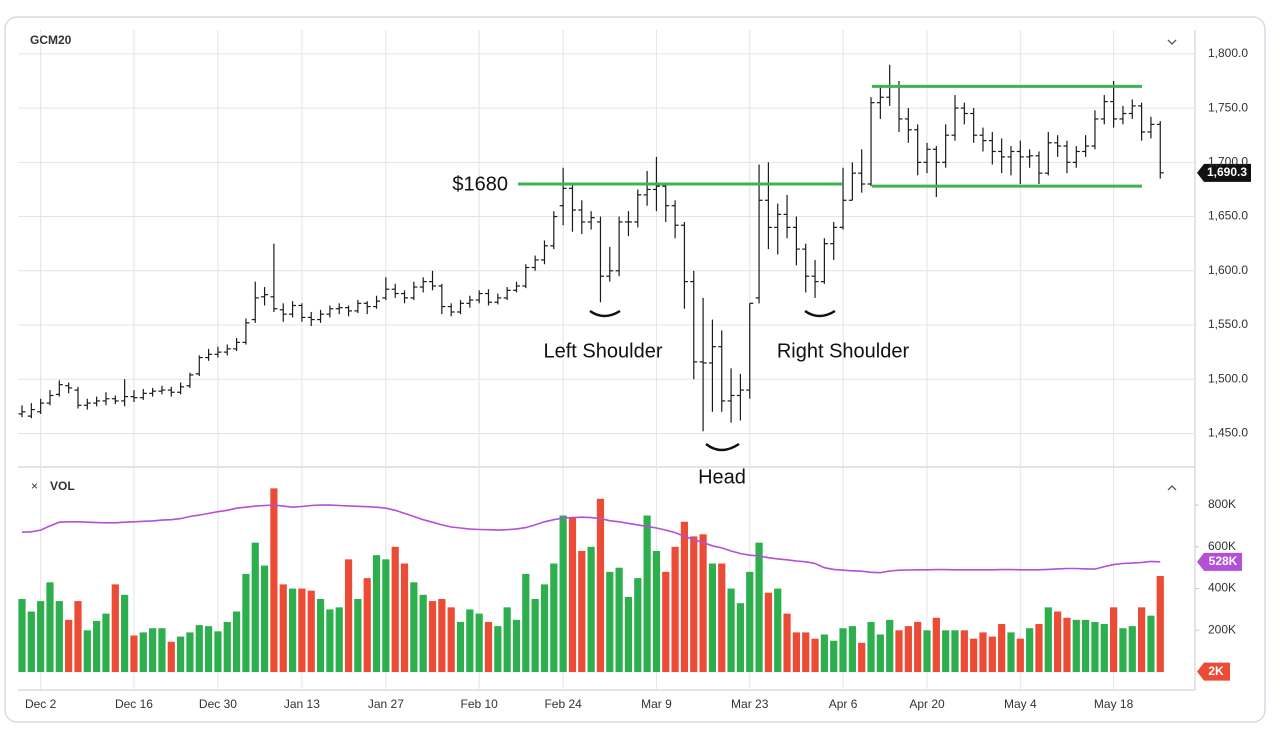 The width and height of the screenshot is (1280, 732). Describe the element at coordinates (479, 704) in the screenshot. I see `x-tick-label: Feb 10` at that location.